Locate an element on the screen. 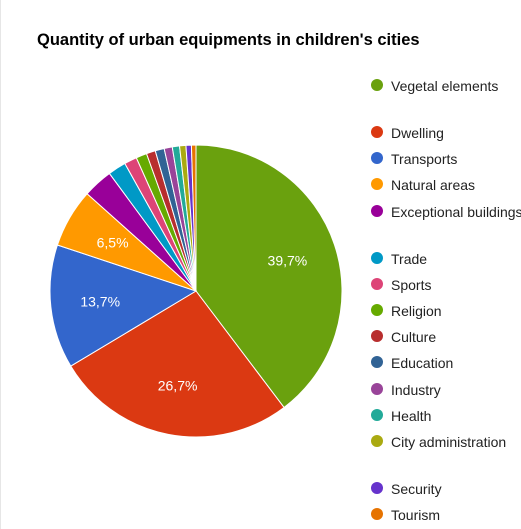 This screenshot has height=529, width=521. legend-item: Education is located at coordinates (446, 363).